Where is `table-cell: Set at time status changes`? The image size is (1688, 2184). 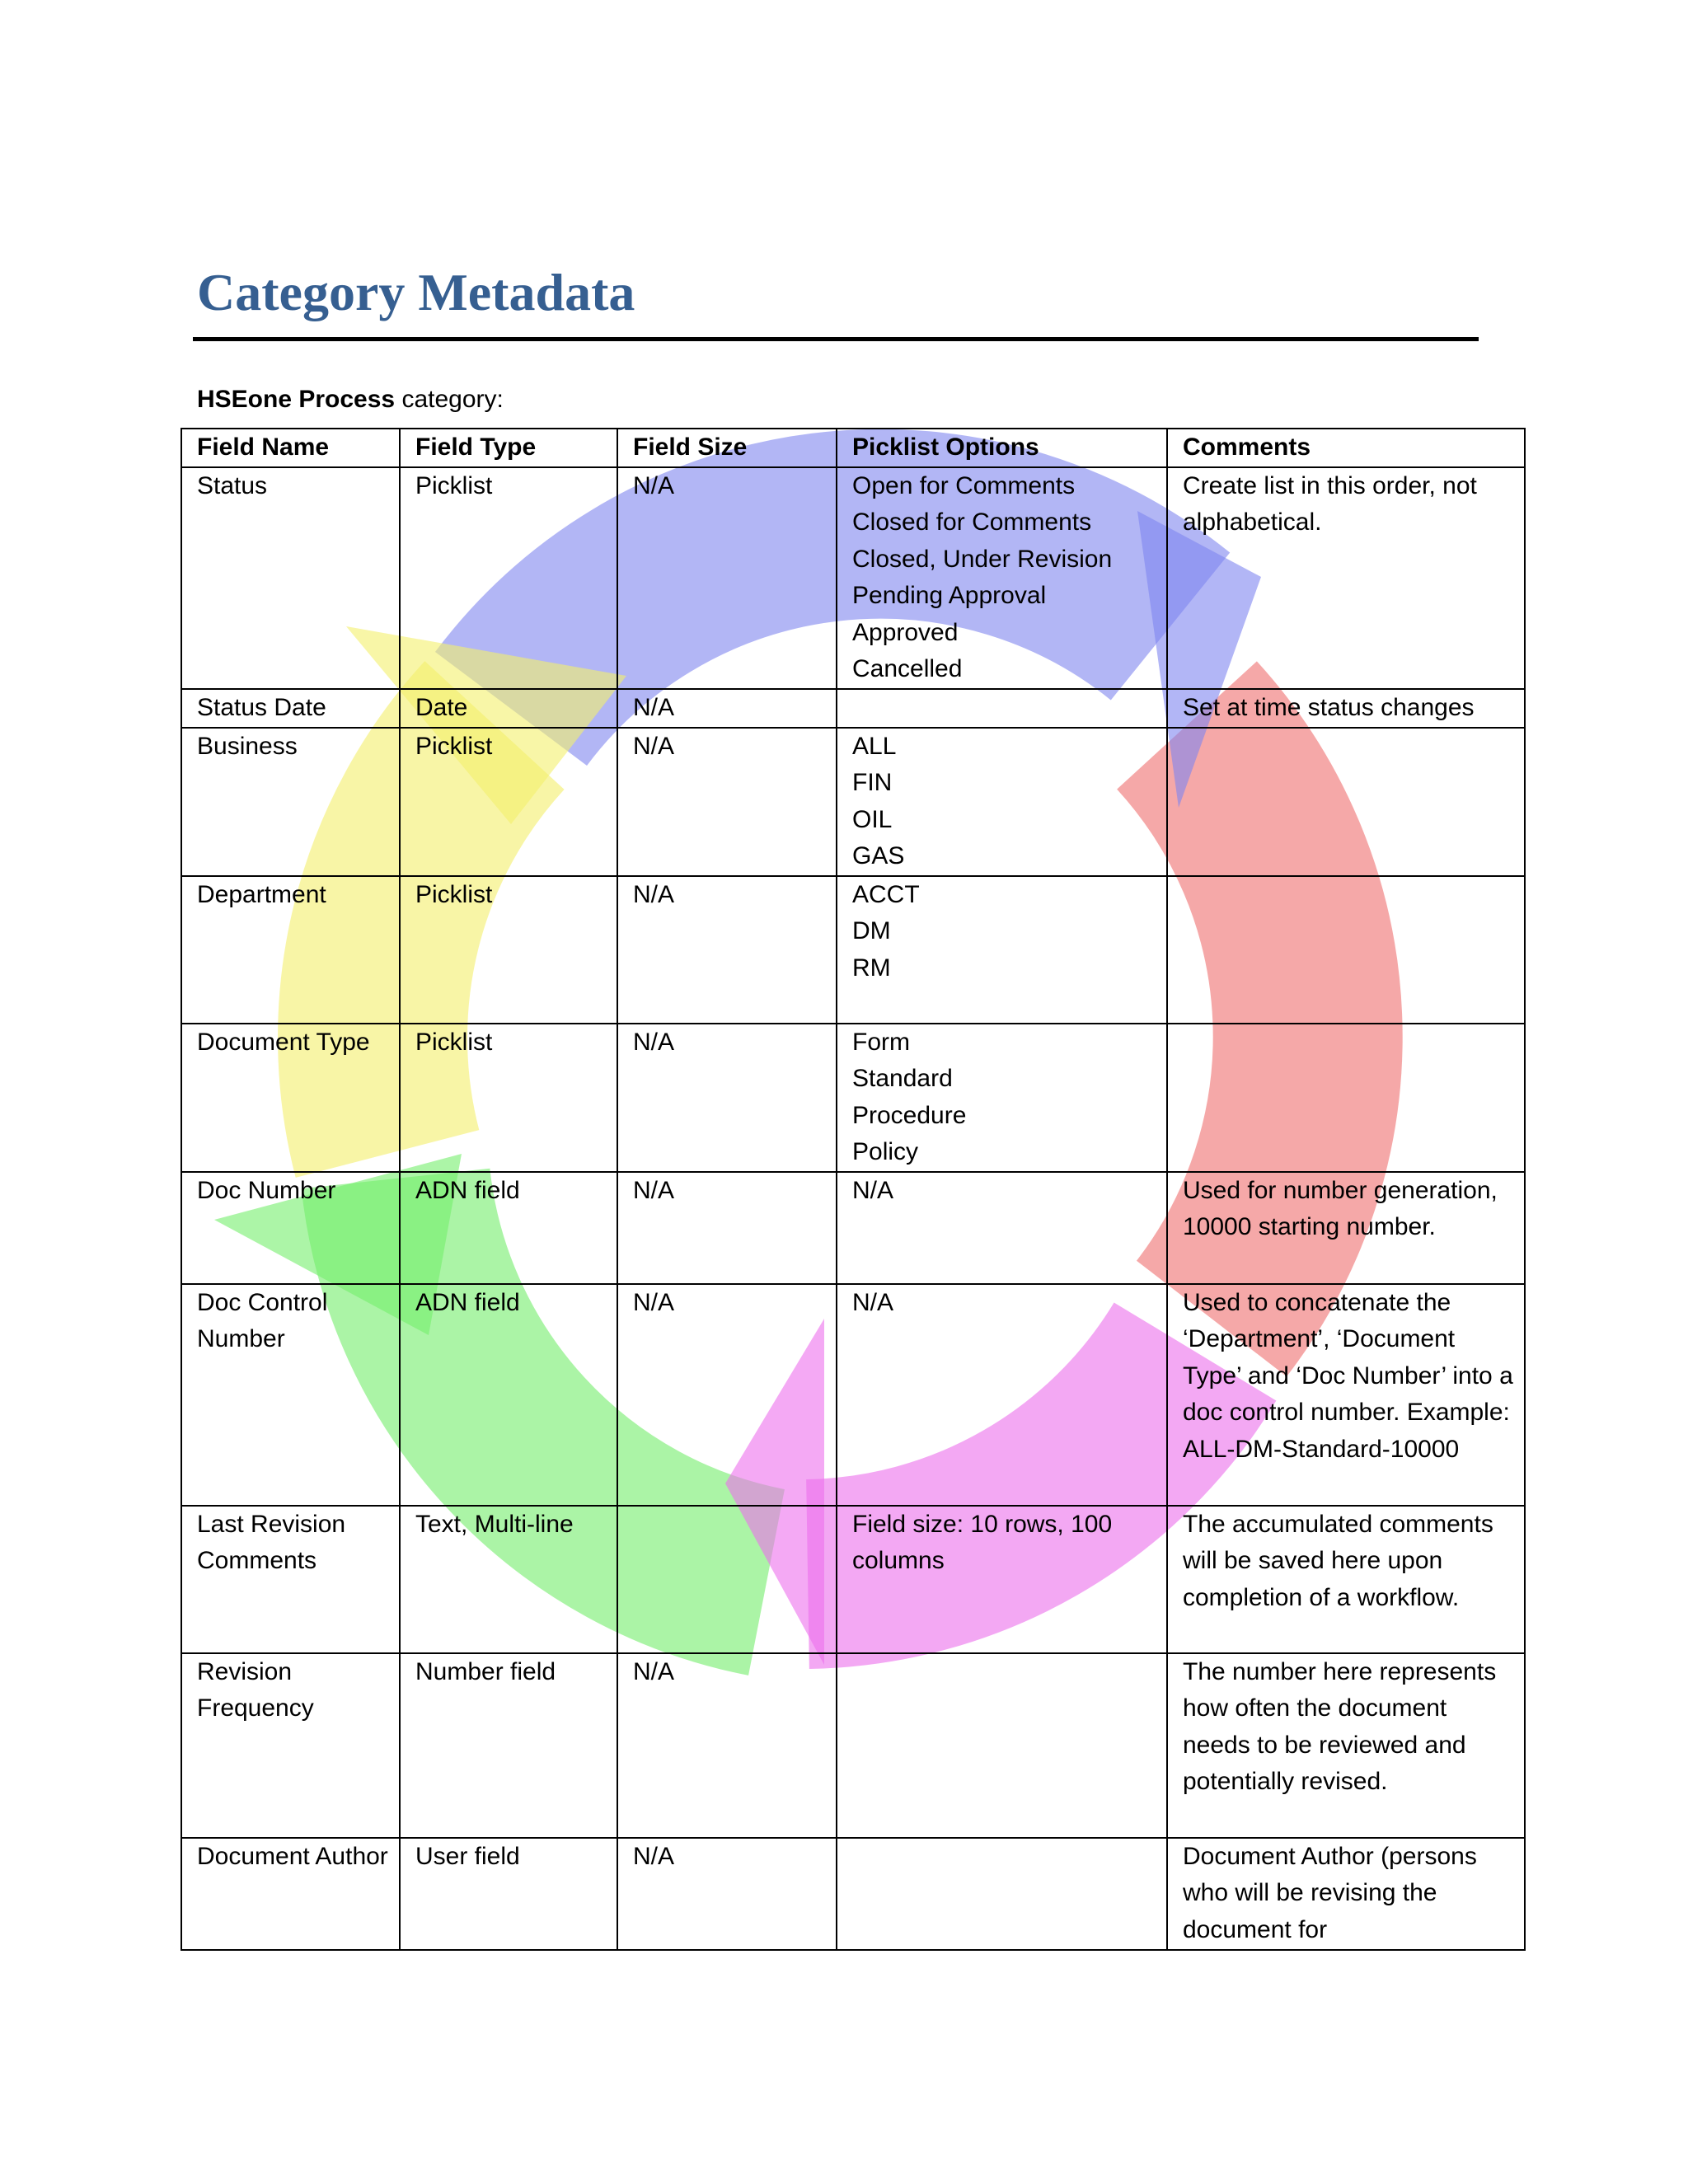
table-cell: Set at time status changes is located at coordinates (1346, 708).